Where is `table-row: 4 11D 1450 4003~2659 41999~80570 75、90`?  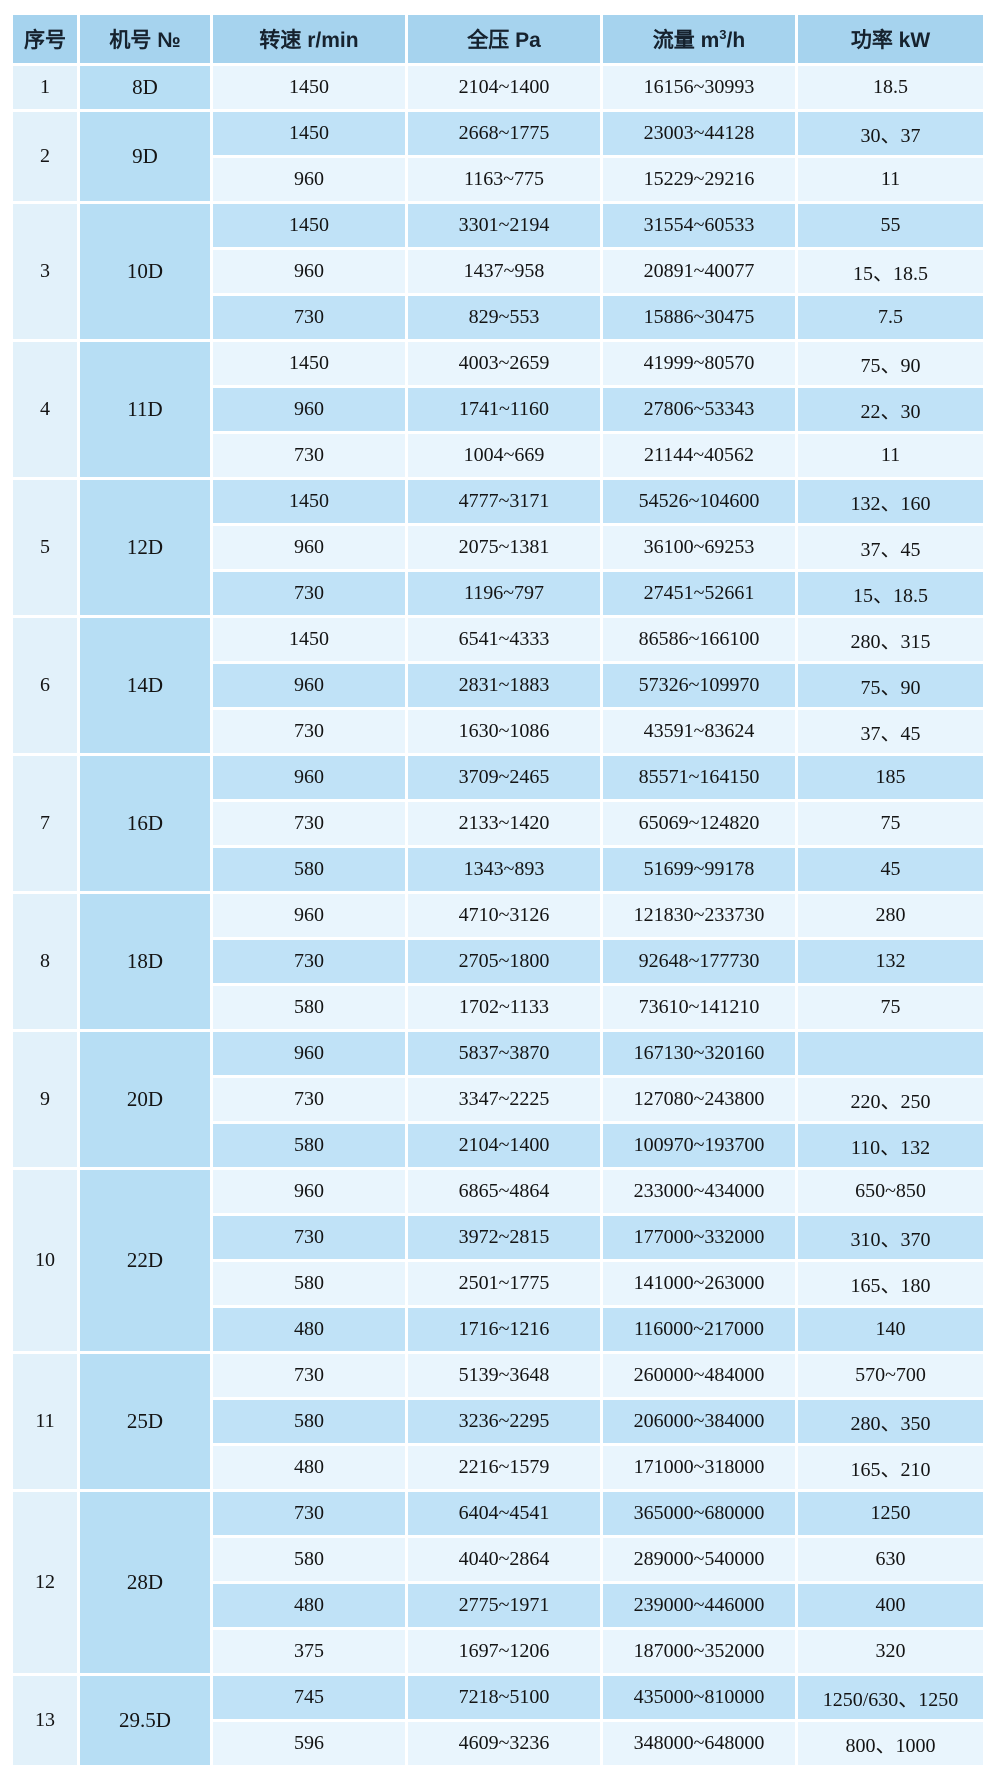
table-row: 4 11D 1450 4003~2659 41999~80570 75、90 is located at coordinates (498, 409).